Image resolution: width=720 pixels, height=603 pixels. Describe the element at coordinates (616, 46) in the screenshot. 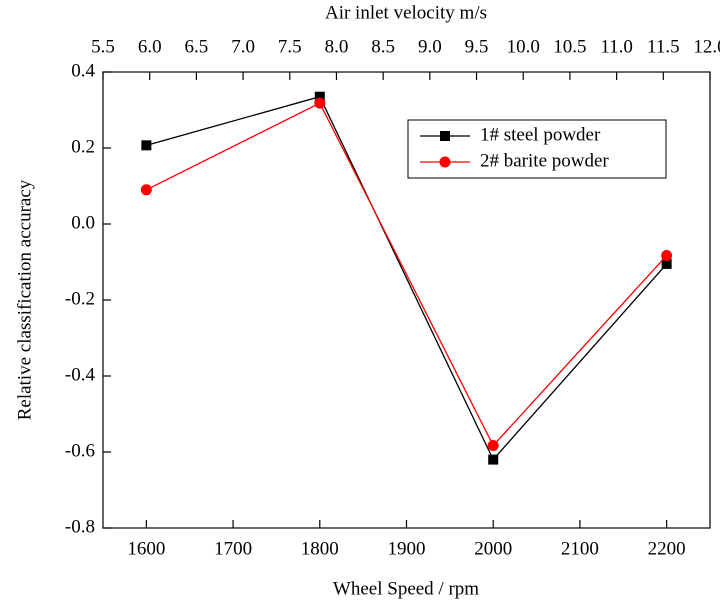

I see `x2-tick-label: 11.0` at that location.